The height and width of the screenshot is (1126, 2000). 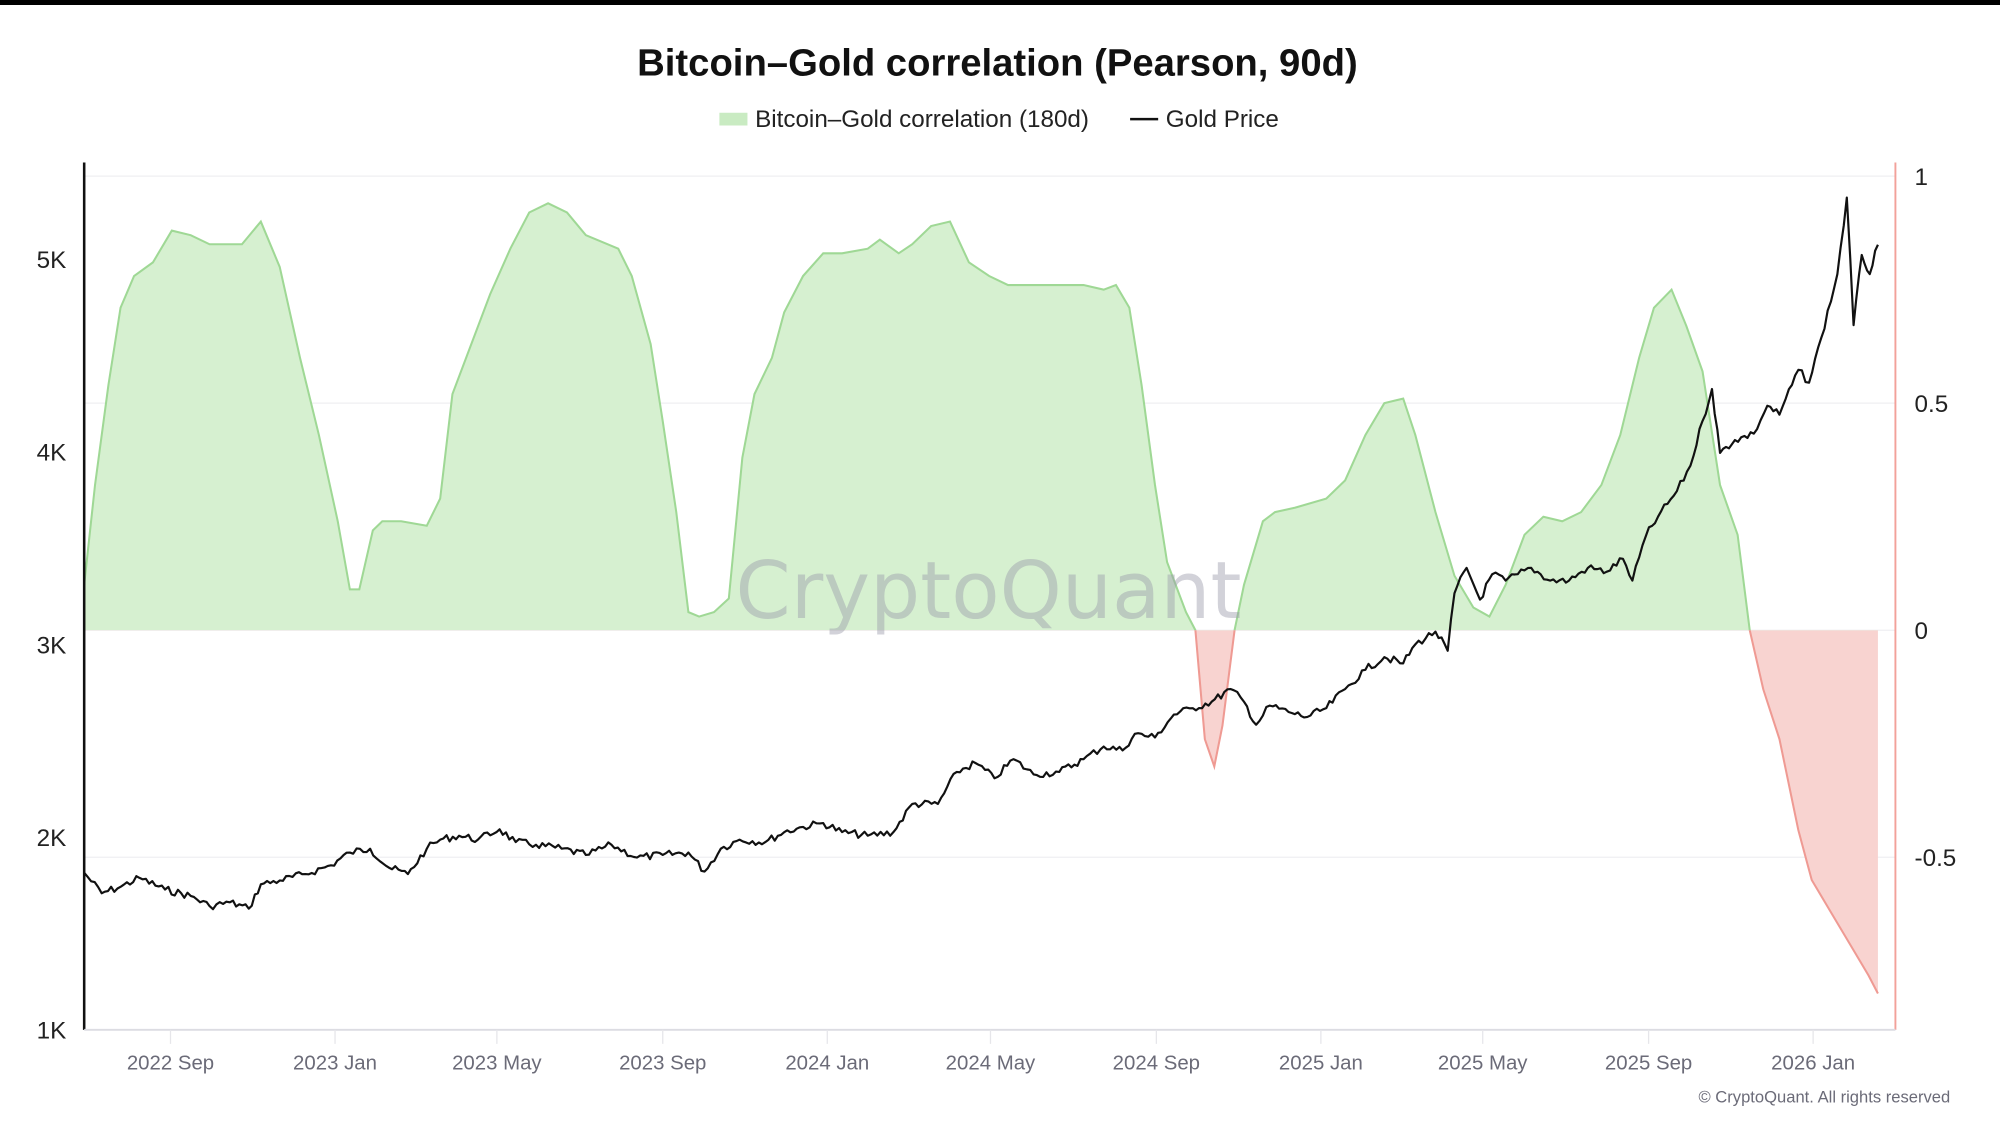 I want to click on y-left-tick-label: 5K, so click(x=52, y=260).